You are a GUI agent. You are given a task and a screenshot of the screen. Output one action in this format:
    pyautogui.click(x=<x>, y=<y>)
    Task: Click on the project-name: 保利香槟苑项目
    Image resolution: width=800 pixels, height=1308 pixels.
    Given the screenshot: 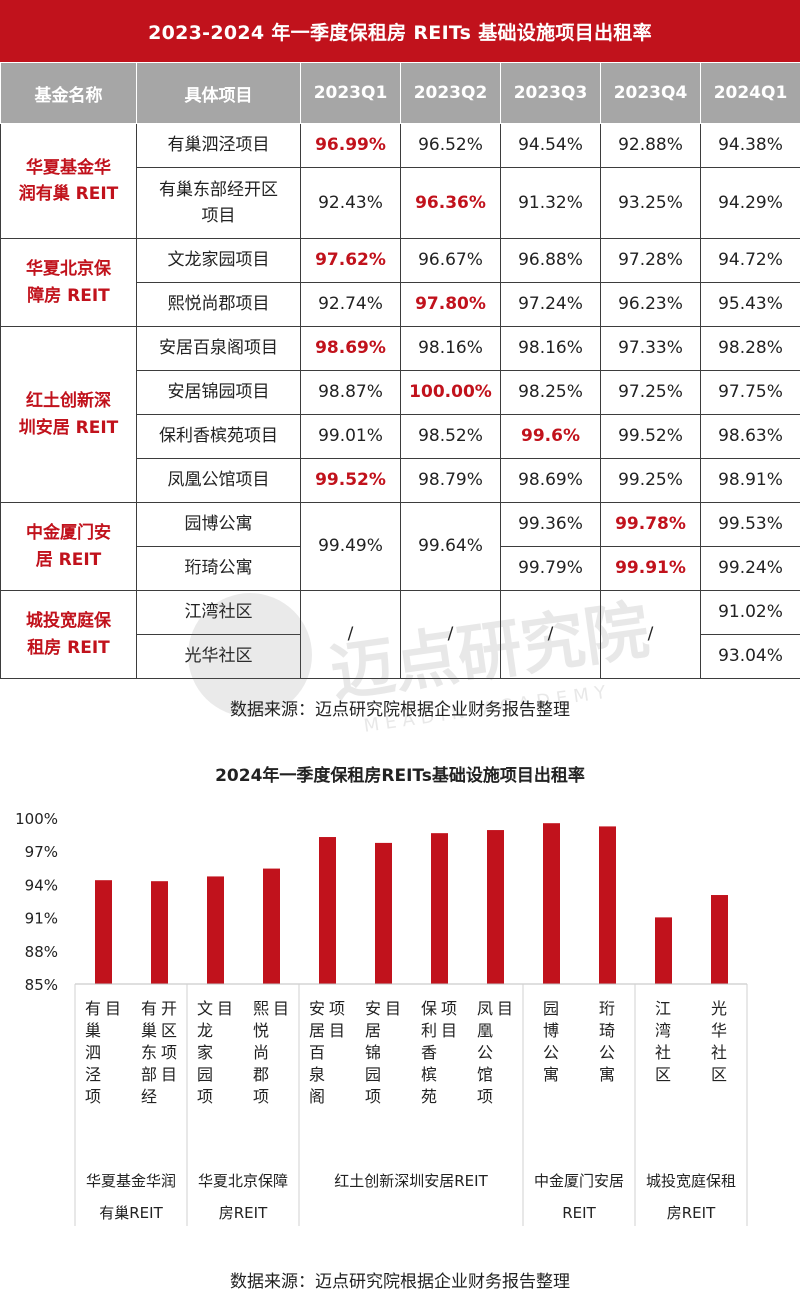 What is the action you would take?
    pyautogui.click(x=218, y=436)
    